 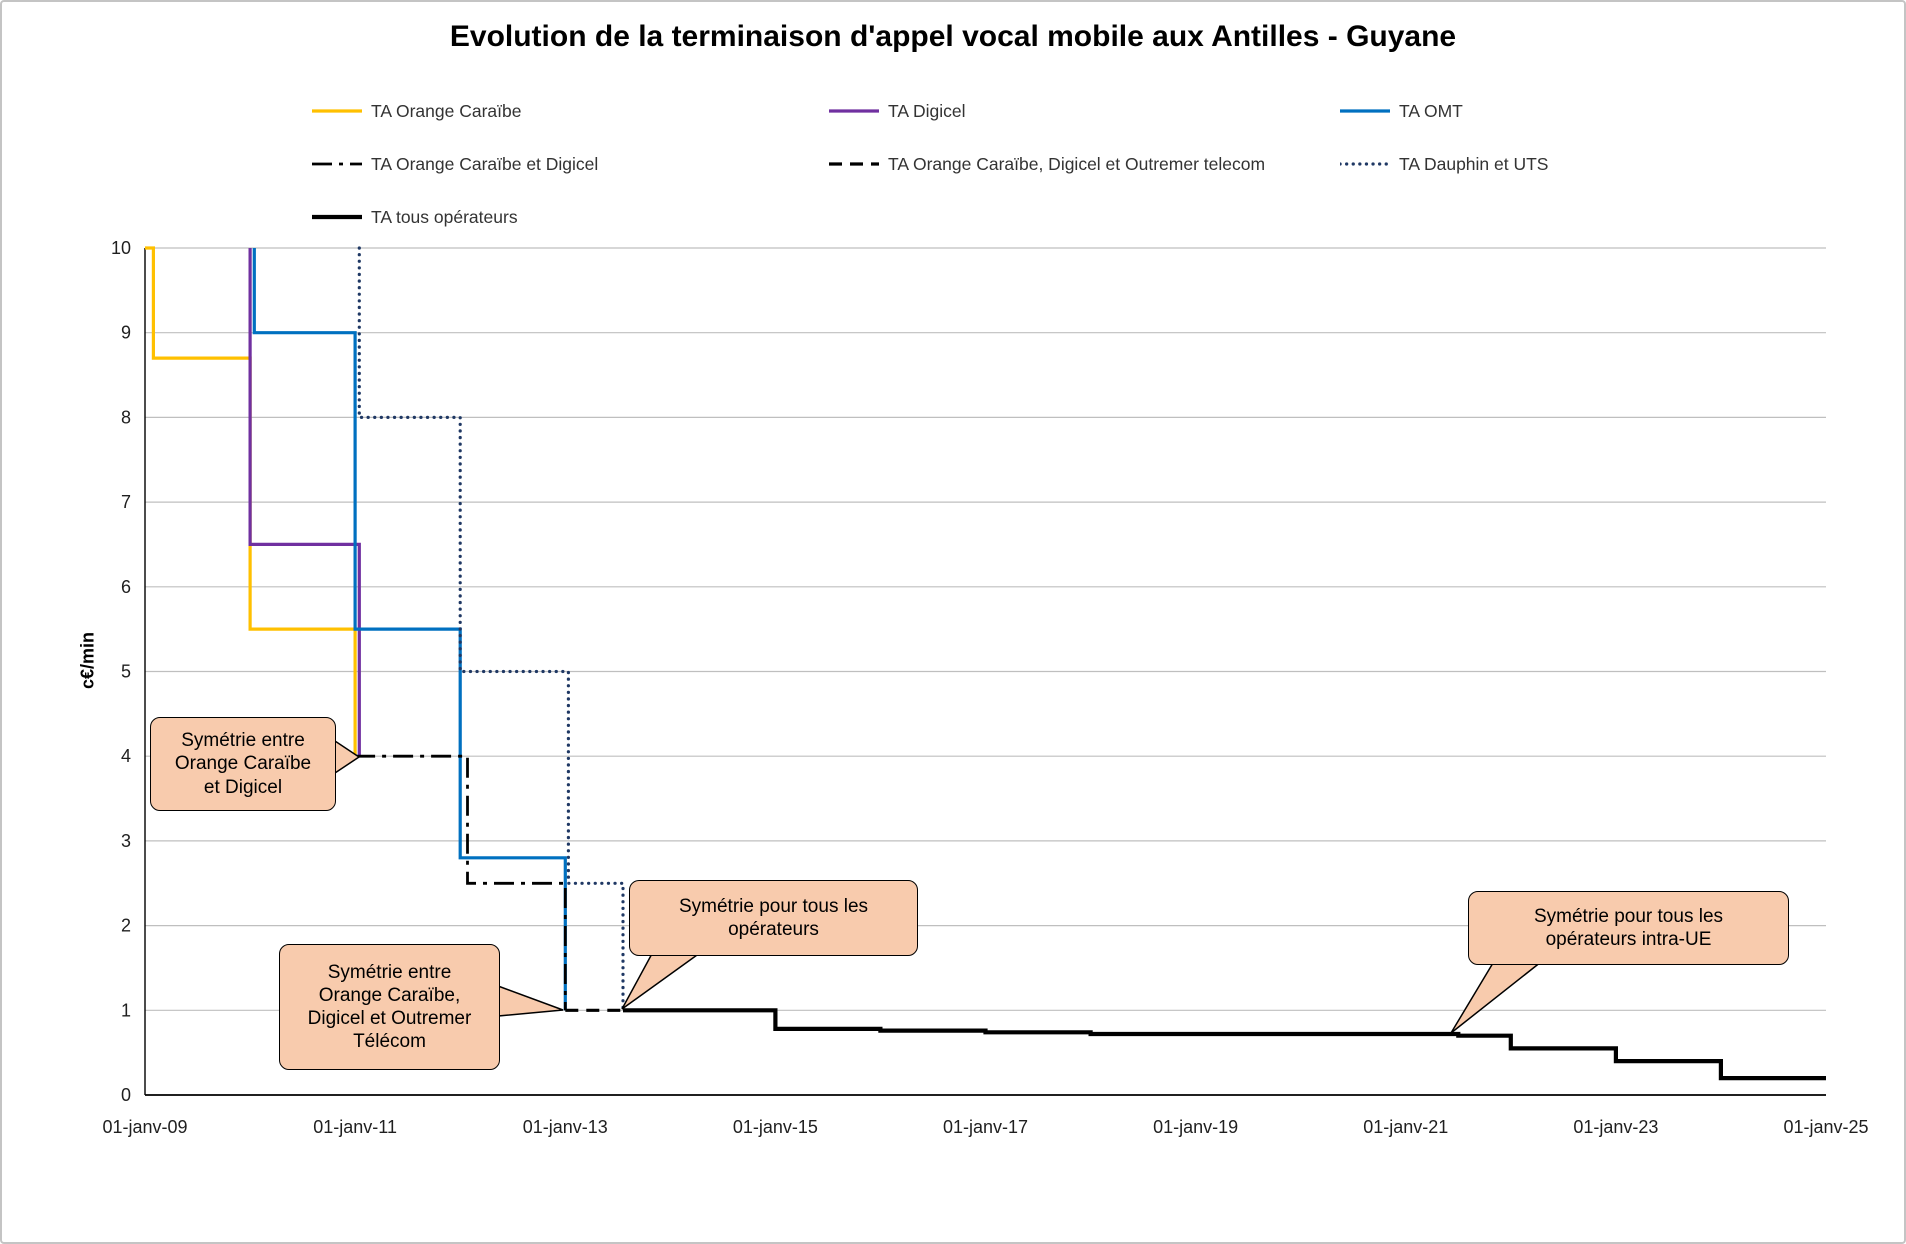 I want to click on y-tick-label: 6, so click(x=126, y=587).